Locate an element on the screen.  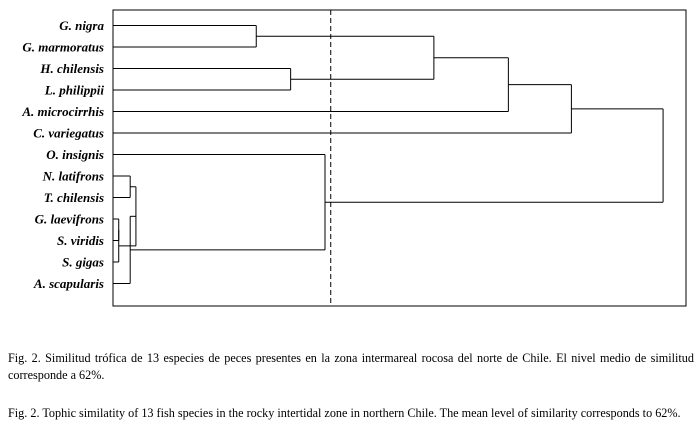
species-label: S. viridis is located at coordinates (80, 240).